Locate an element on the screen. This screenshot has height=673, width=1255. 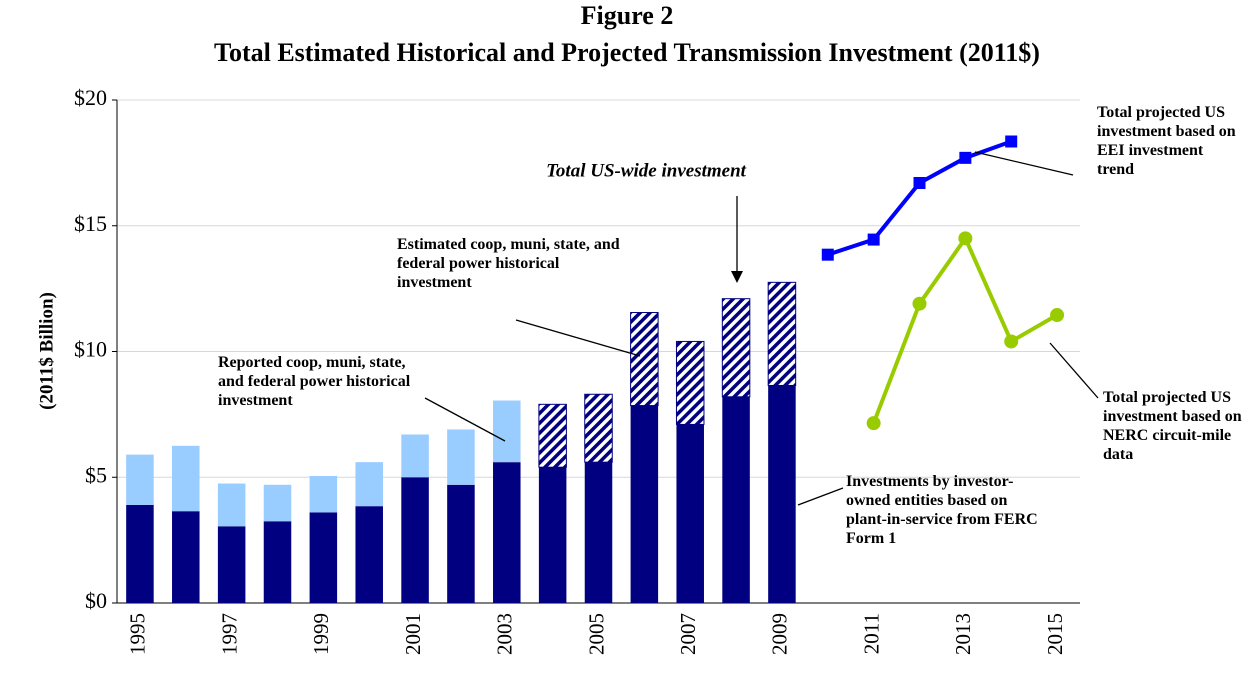
x-tick-label: 1995 is located at coordinates (138, 634).